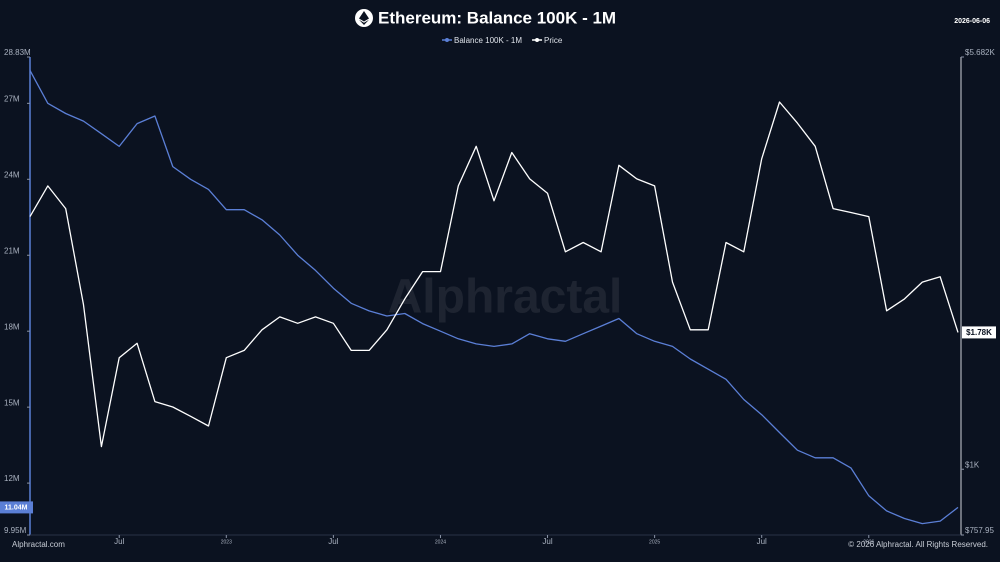 Image resolution: width=1000 pixels, height=562 pixels. I want to click on current-value-label: 11.04M, so click(16, 508).